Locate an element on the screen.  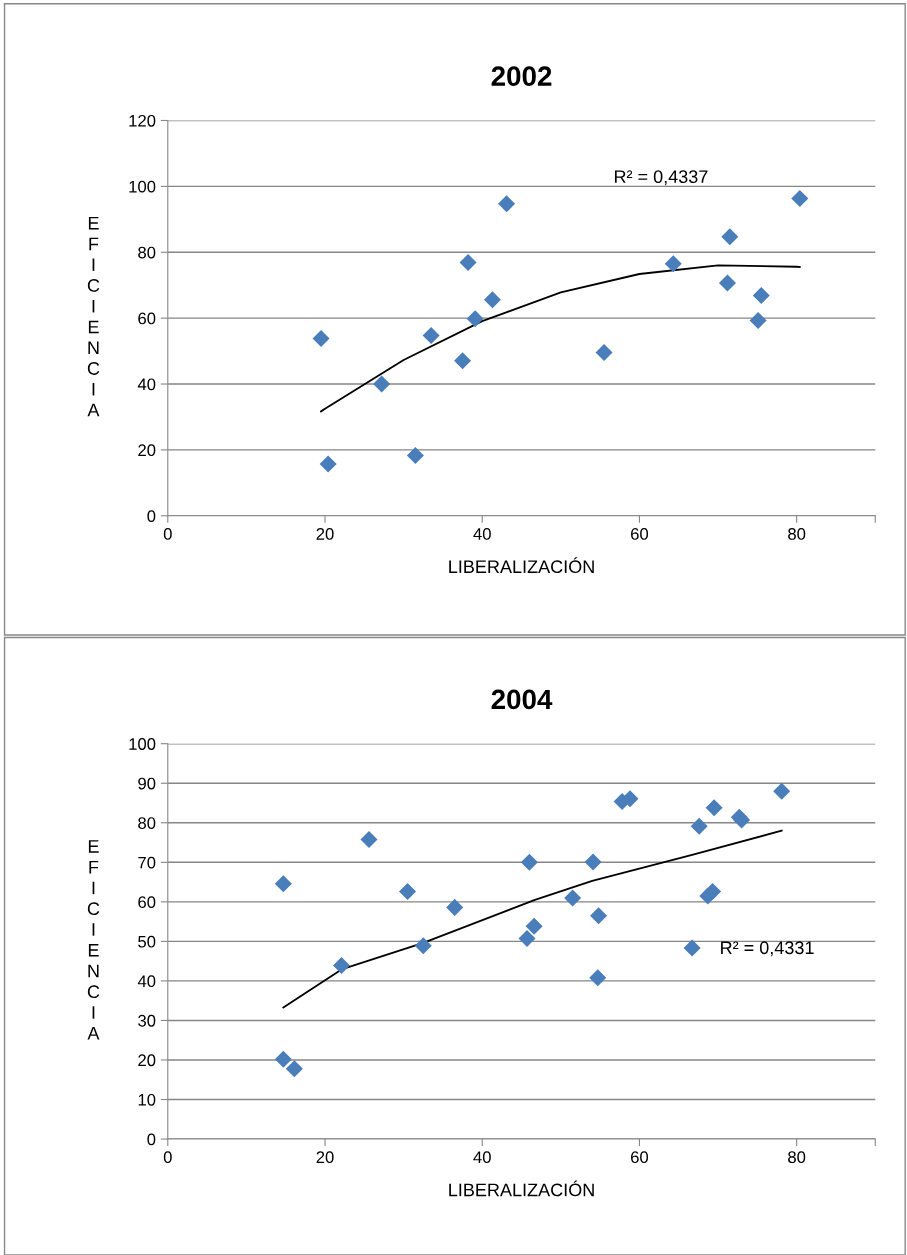
annotation: R² = 0,4337 is located at coordinates (661, 178).